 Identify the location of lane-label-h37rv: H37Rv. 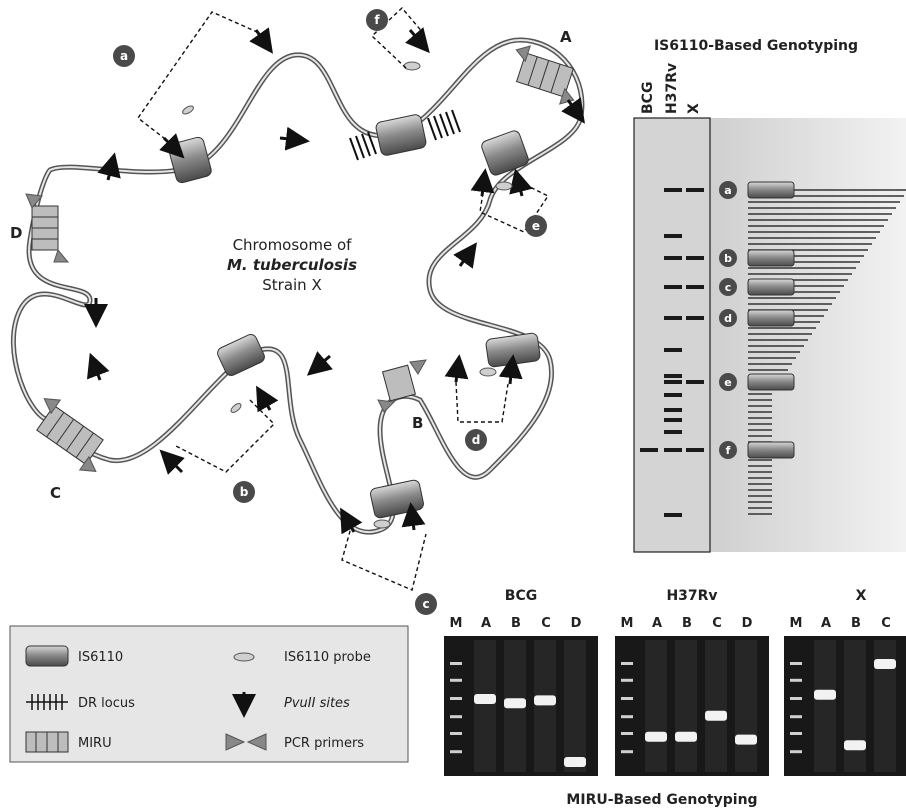
(672, 88).